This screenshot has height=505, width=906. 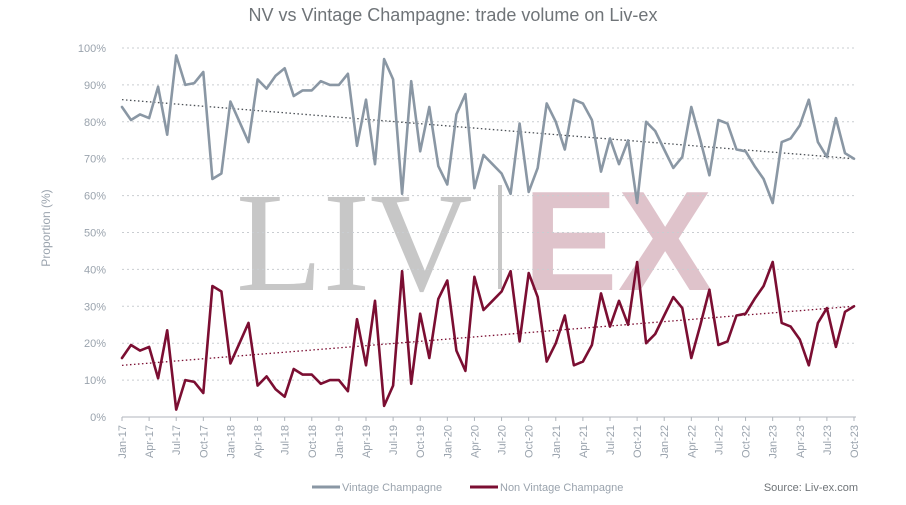 What do you see at coordinates (530, 441) in the screenshot?
I see `x-tick-label: Oct-20` at bounding box center [530, 441].